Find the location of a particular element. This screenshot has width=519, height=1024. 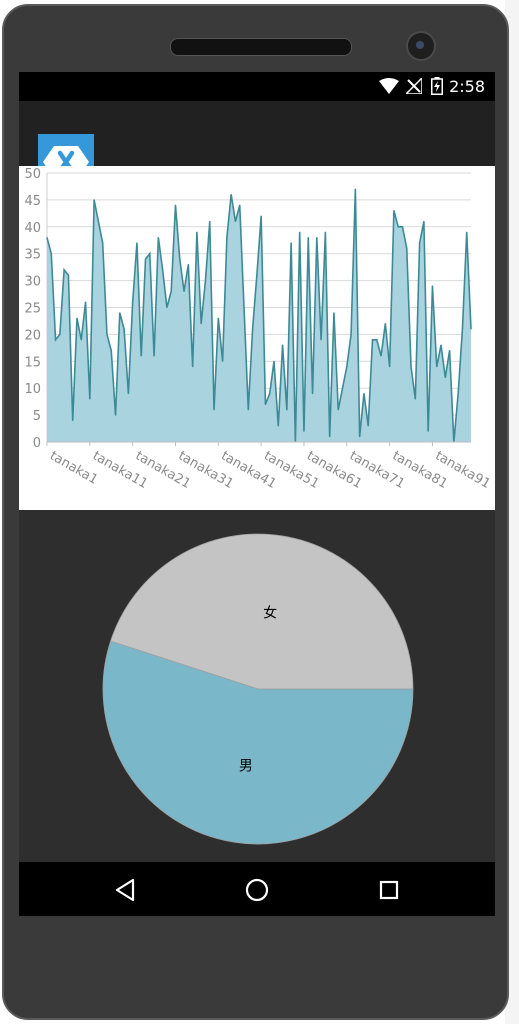

y-tick-label: 35 is located at coordinates (32, 255).